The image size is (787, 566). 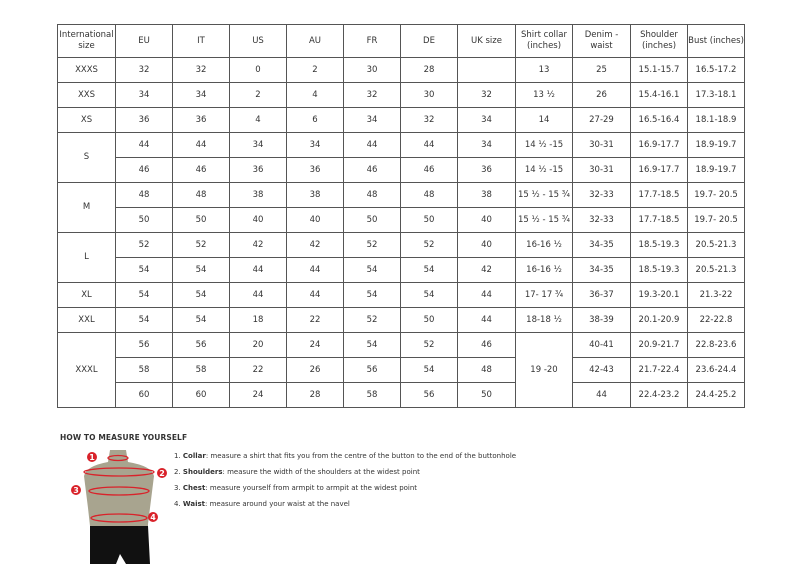 I want to click on table-cell: 17.3-18.1, so click(x=716, y=95).